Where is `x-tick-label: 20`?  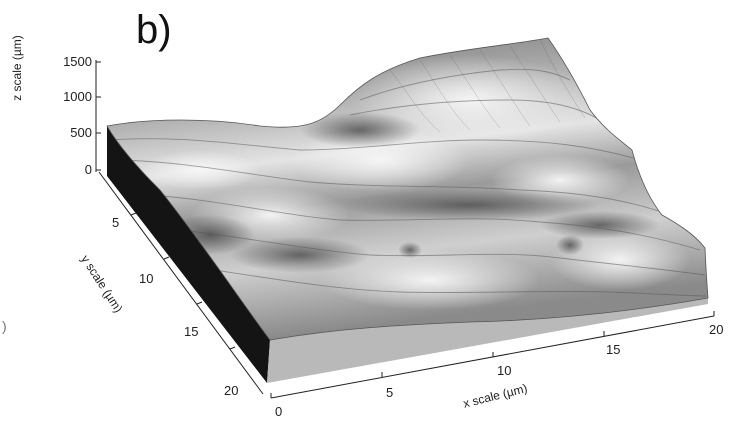
x-tick-label: 20 is located at coordinates (716, 329).